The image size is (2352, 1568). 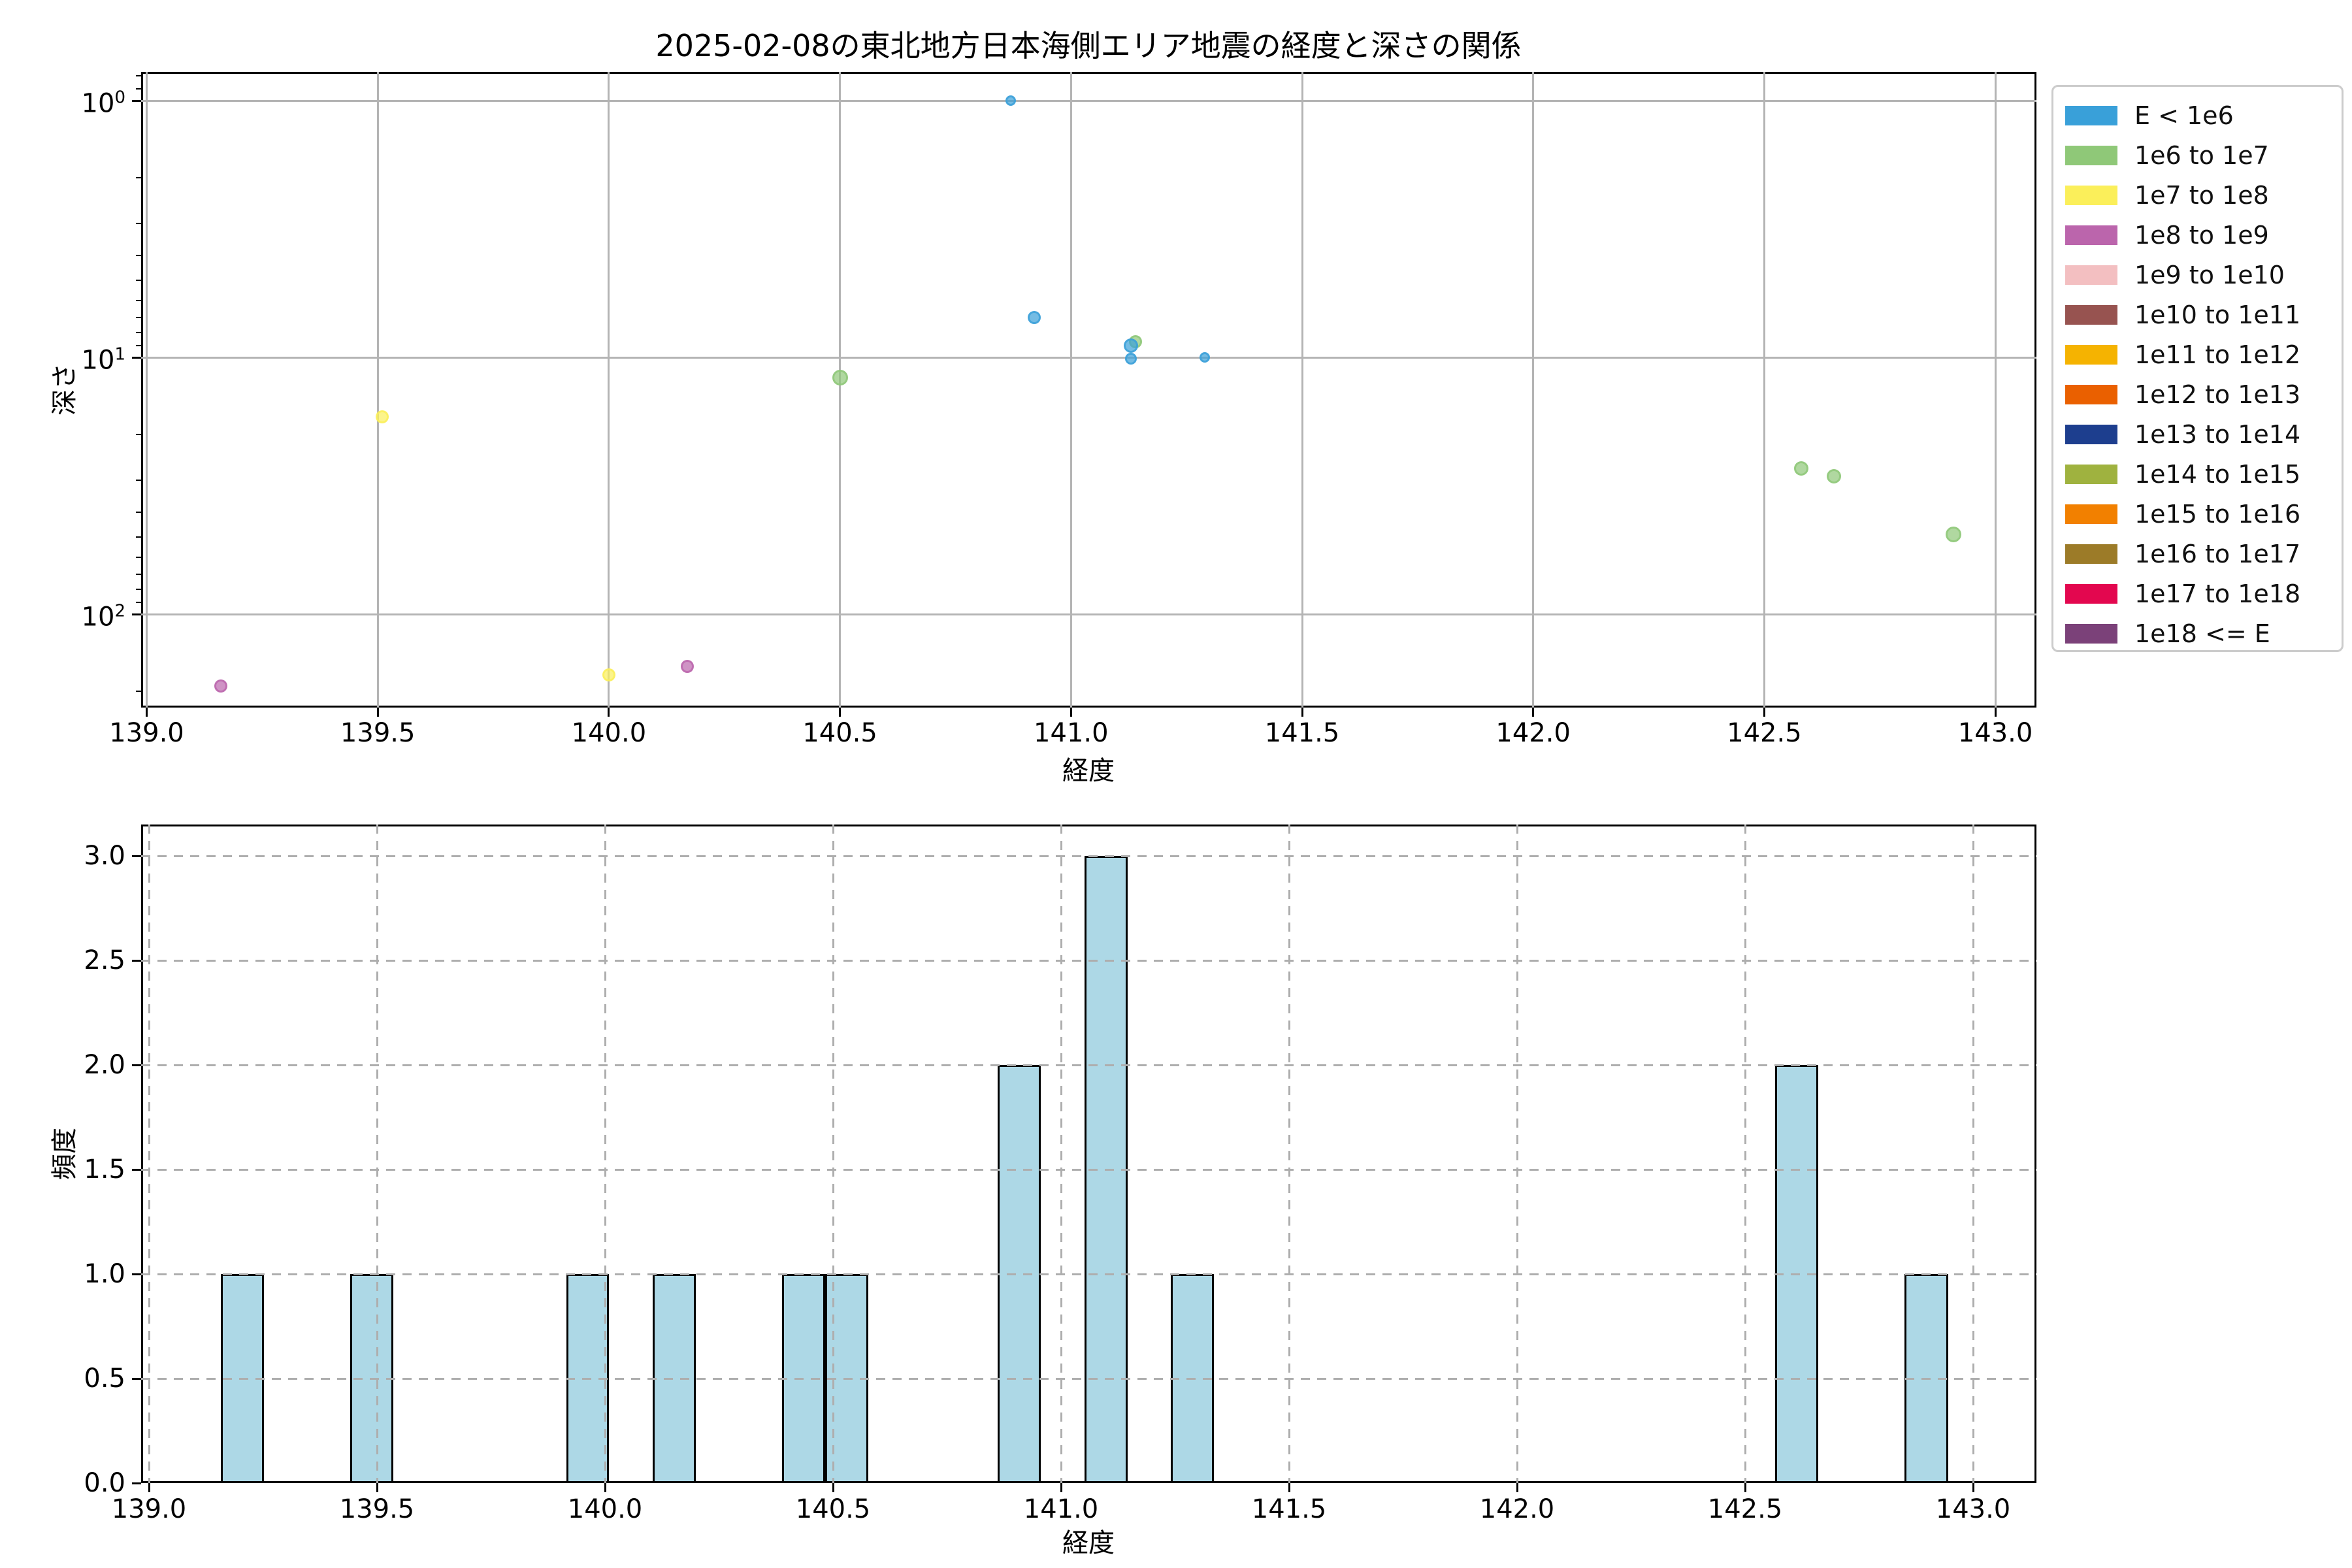 What do you see at coordinates (1517, 1509) in the screenshot?
I see `x-tick-label: 142.0` at bounding box center [1517, 1509].